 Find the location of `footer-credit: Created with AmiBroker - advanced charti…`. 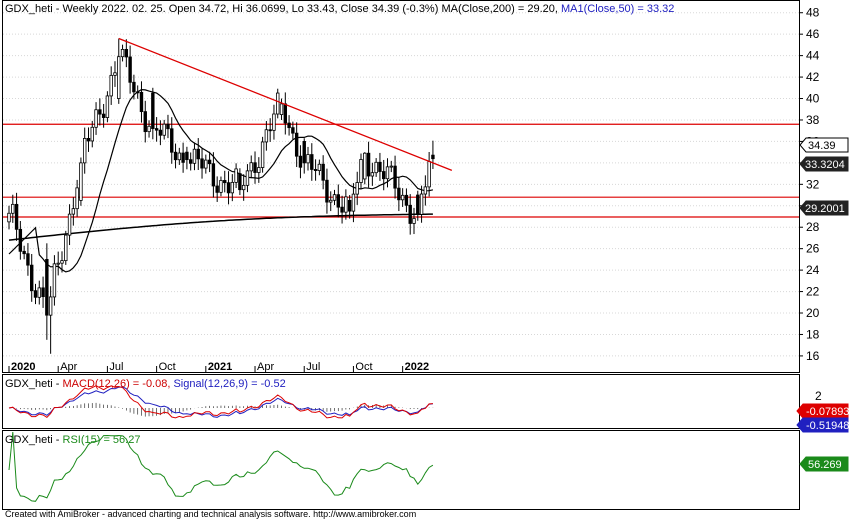

footer-credit: Created with AmiBroker - advanced charti… is located at coordinates (210, 514).